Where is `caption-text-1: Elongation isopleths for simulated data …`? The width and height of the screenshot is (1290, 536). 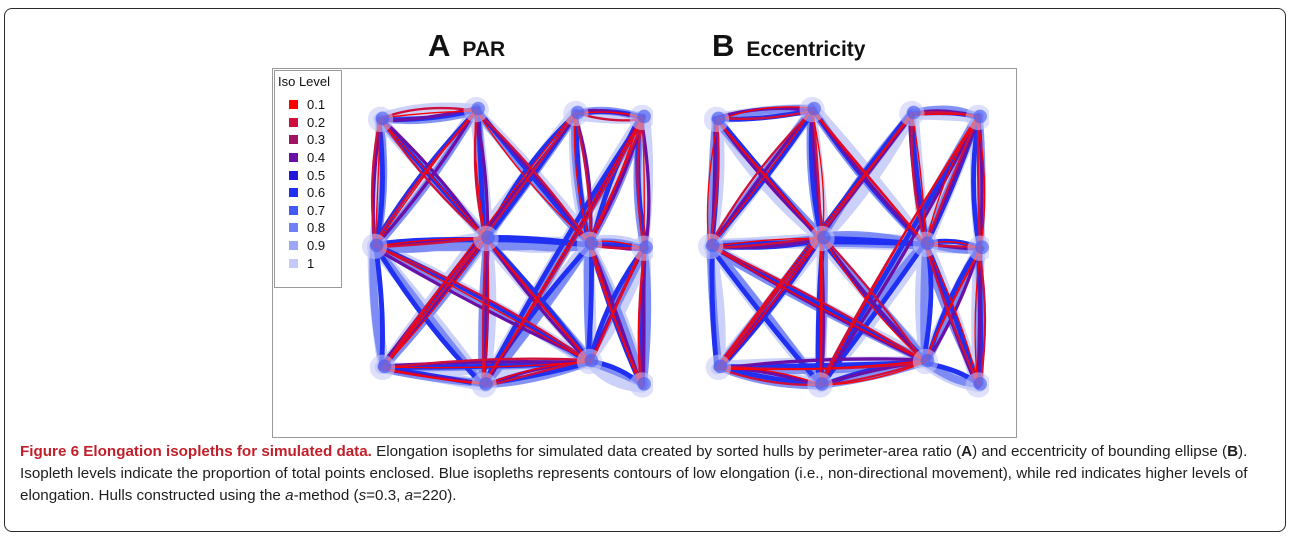 caption-text-1: Elongation isopleths for simulated data … is located at coordinates (666, 451).